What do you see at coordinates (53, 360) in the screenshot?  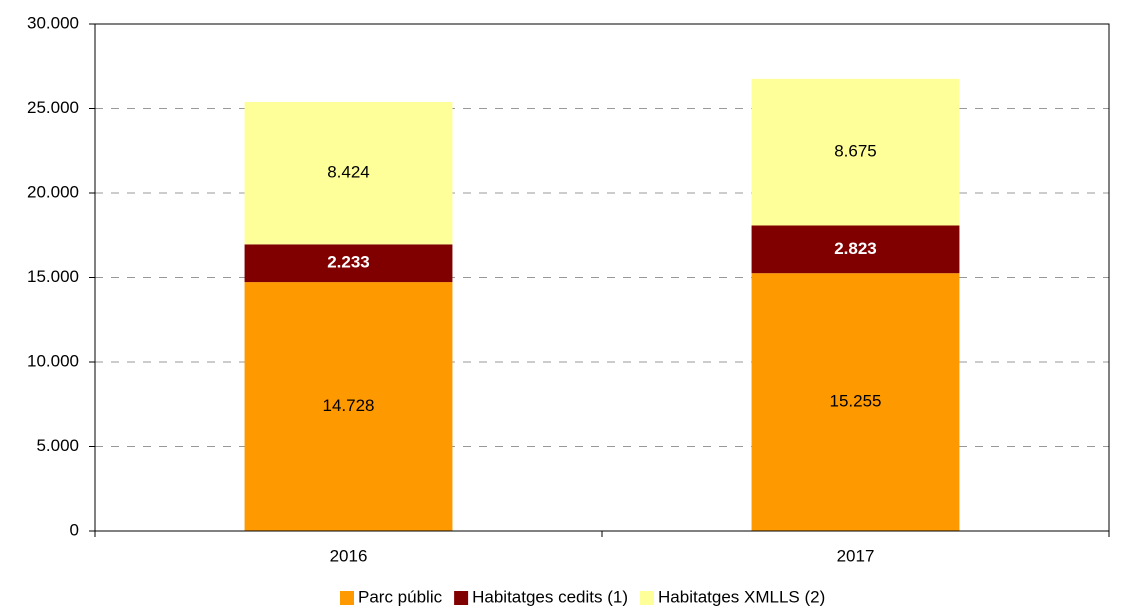 I see `y-tick-label: 10.000` at bounding box center [53, 360].